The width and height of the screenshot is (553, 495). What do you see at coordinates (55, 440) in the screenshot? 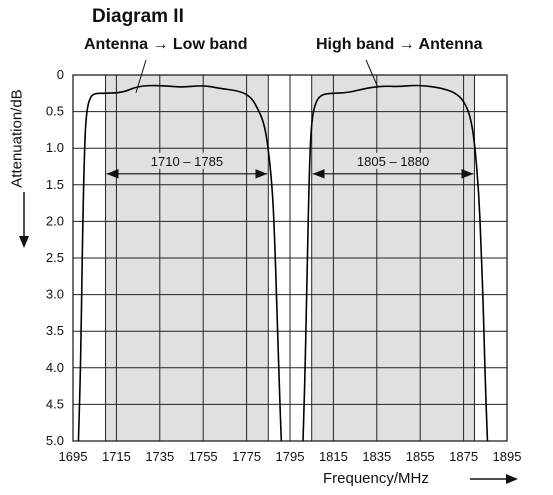
I see `y-tick-label: 5.0` at bounding box center [55, 440].